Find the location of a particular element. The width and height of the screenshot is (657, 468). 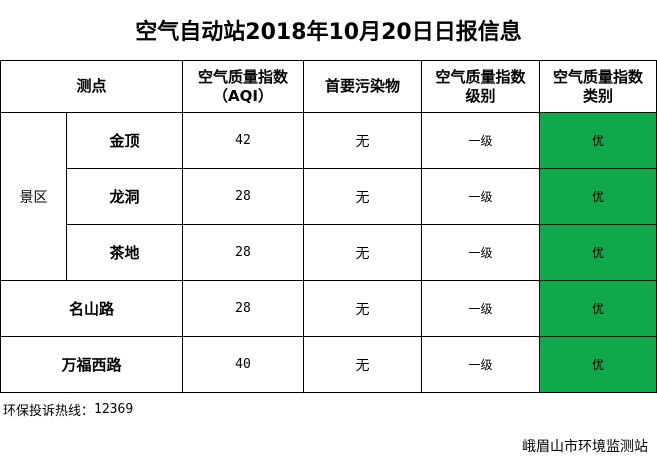

header-aqi: 空气质量指数 （AQI） is located at coordinates (243, 86).